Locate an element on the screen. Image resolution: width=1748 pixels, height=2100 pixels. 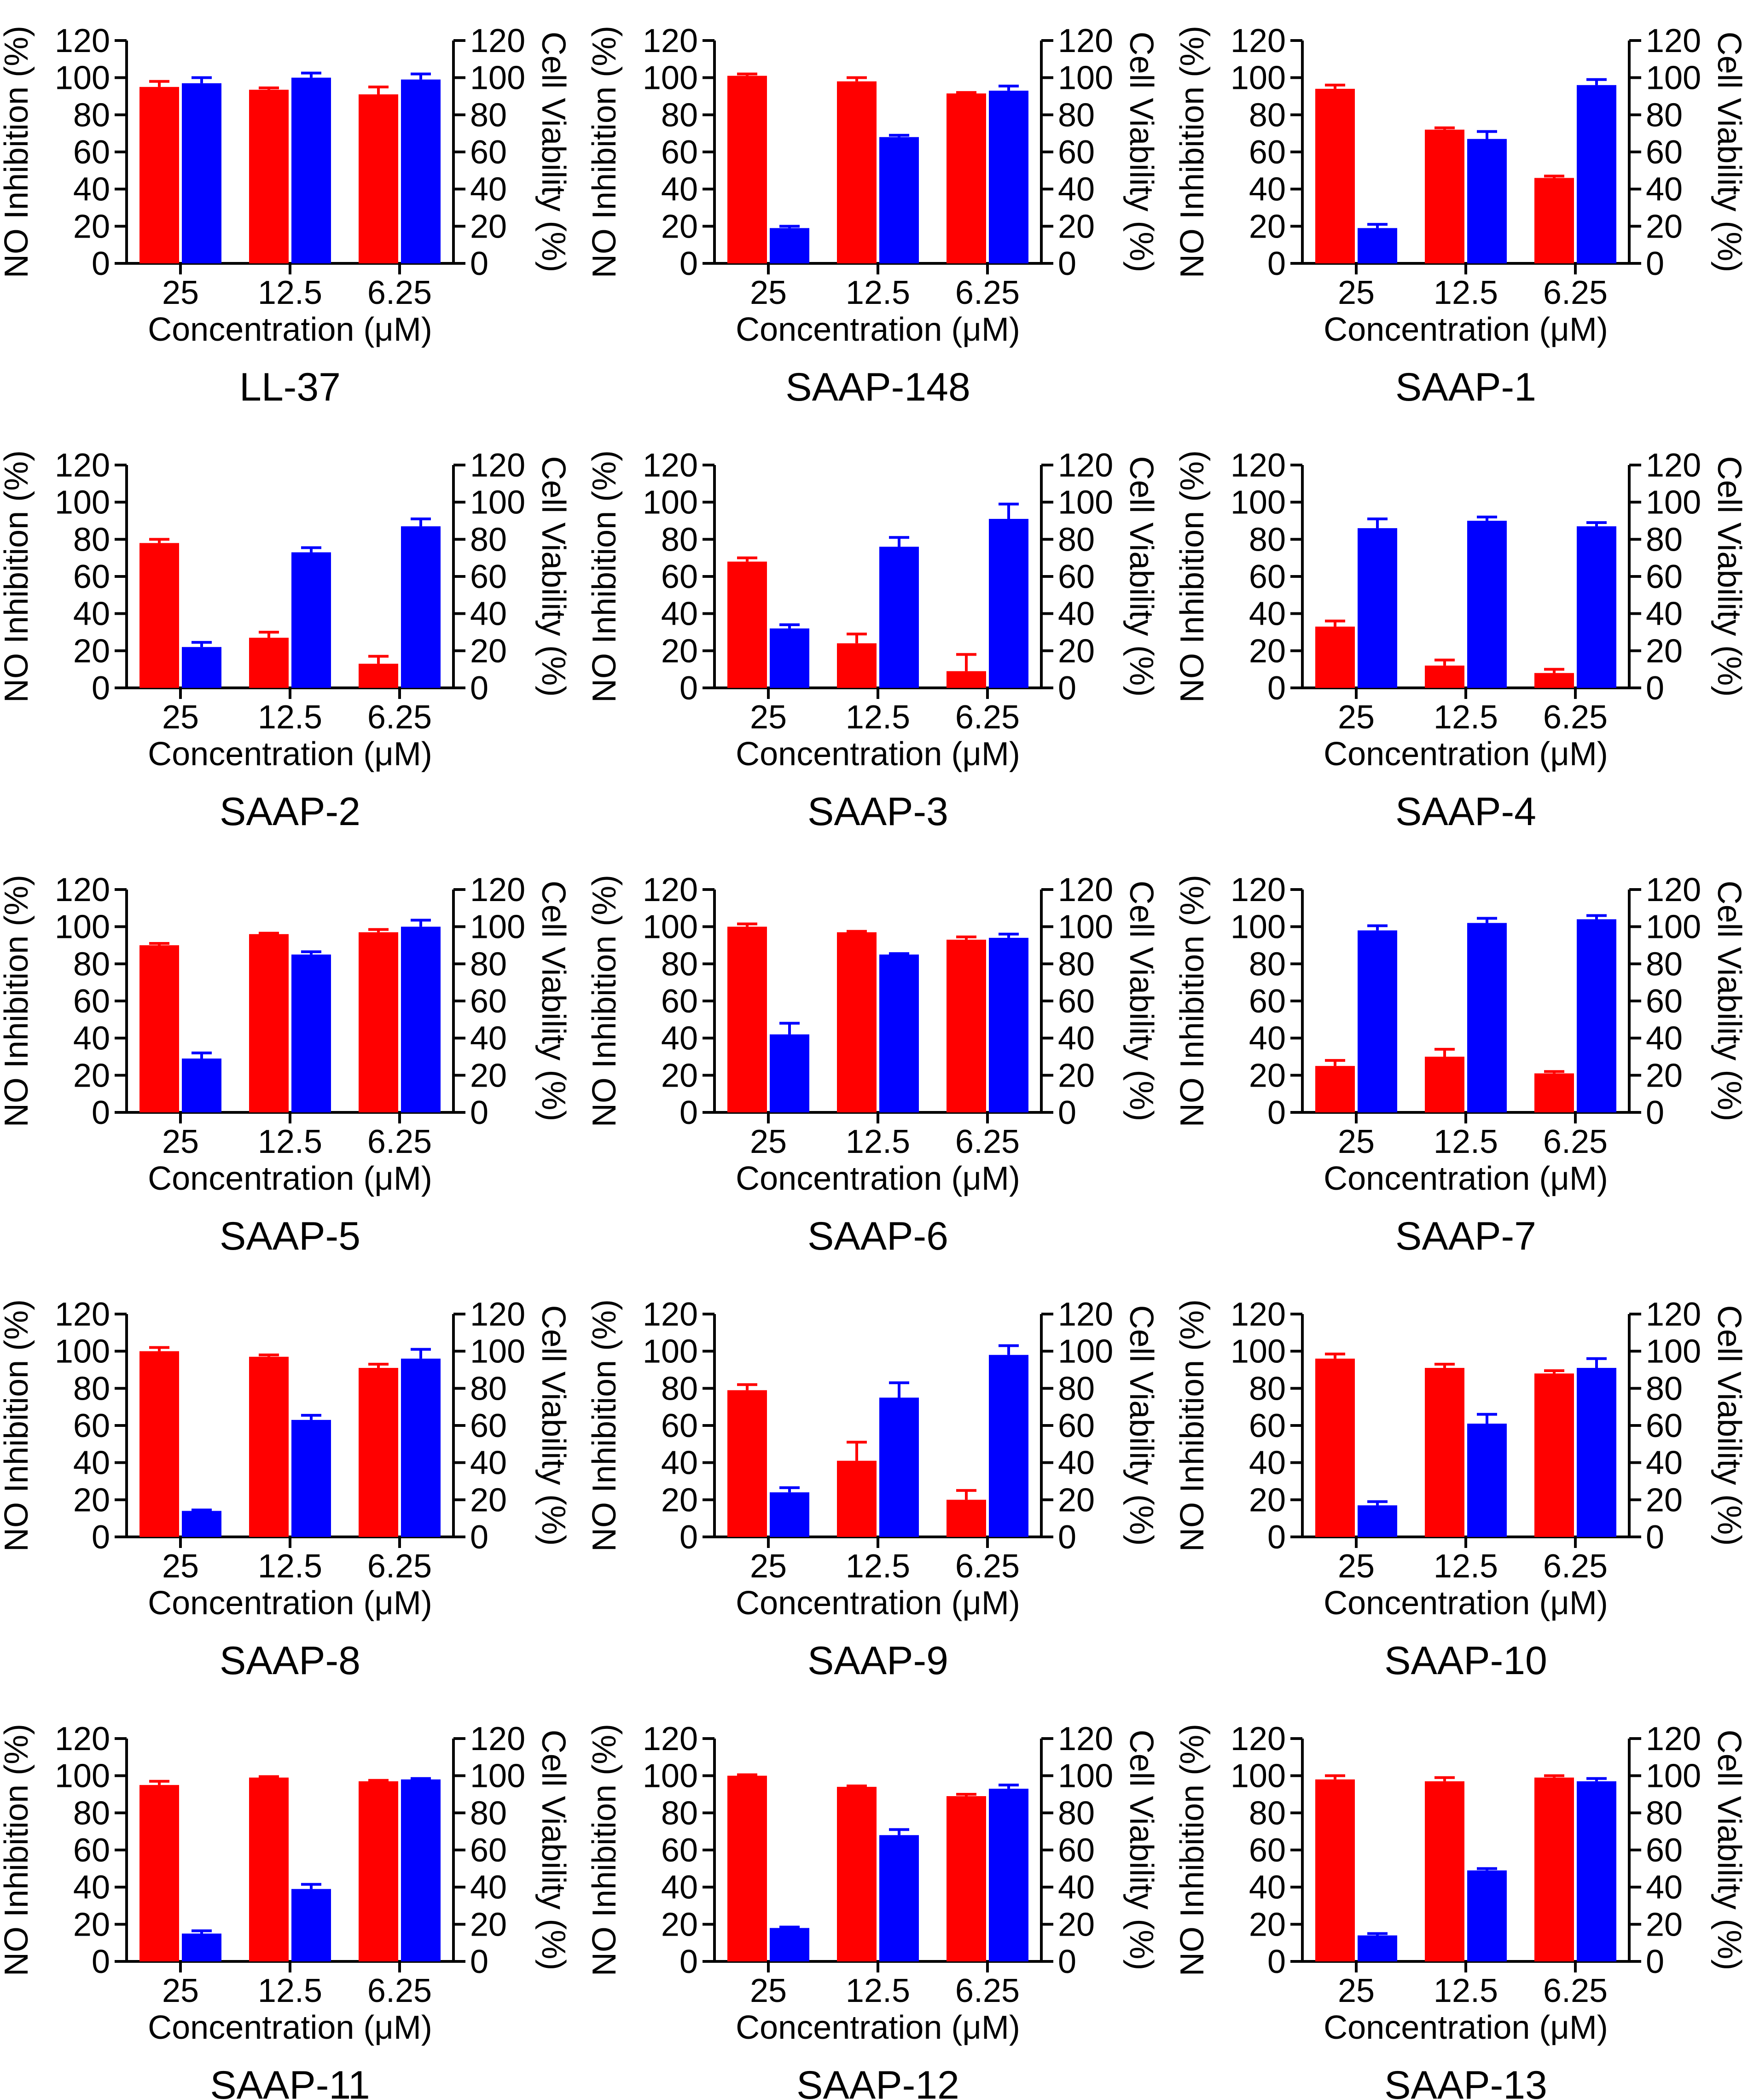
chart-title: SAAP-7 is located at coordinates (1465, 1236).